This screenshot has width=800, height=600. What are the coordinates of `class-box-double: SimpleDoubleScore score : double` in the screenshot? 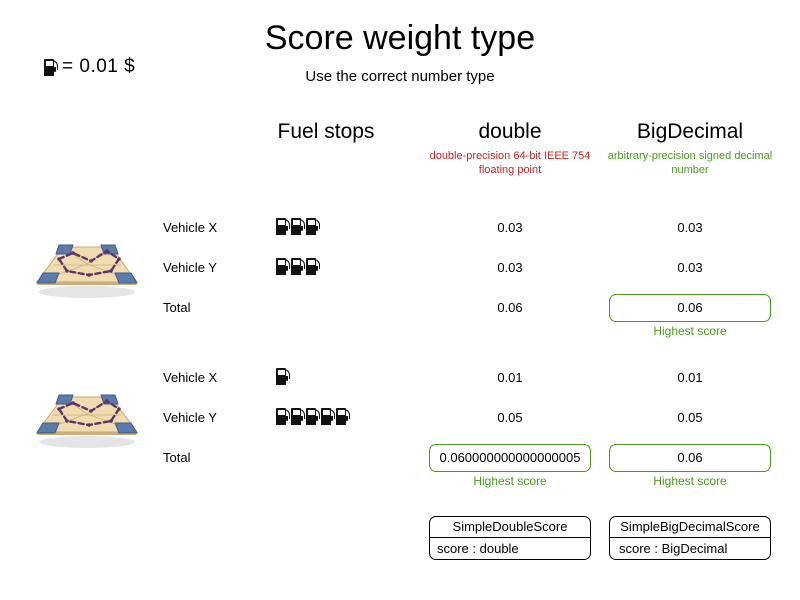 It's located at (510, 538).